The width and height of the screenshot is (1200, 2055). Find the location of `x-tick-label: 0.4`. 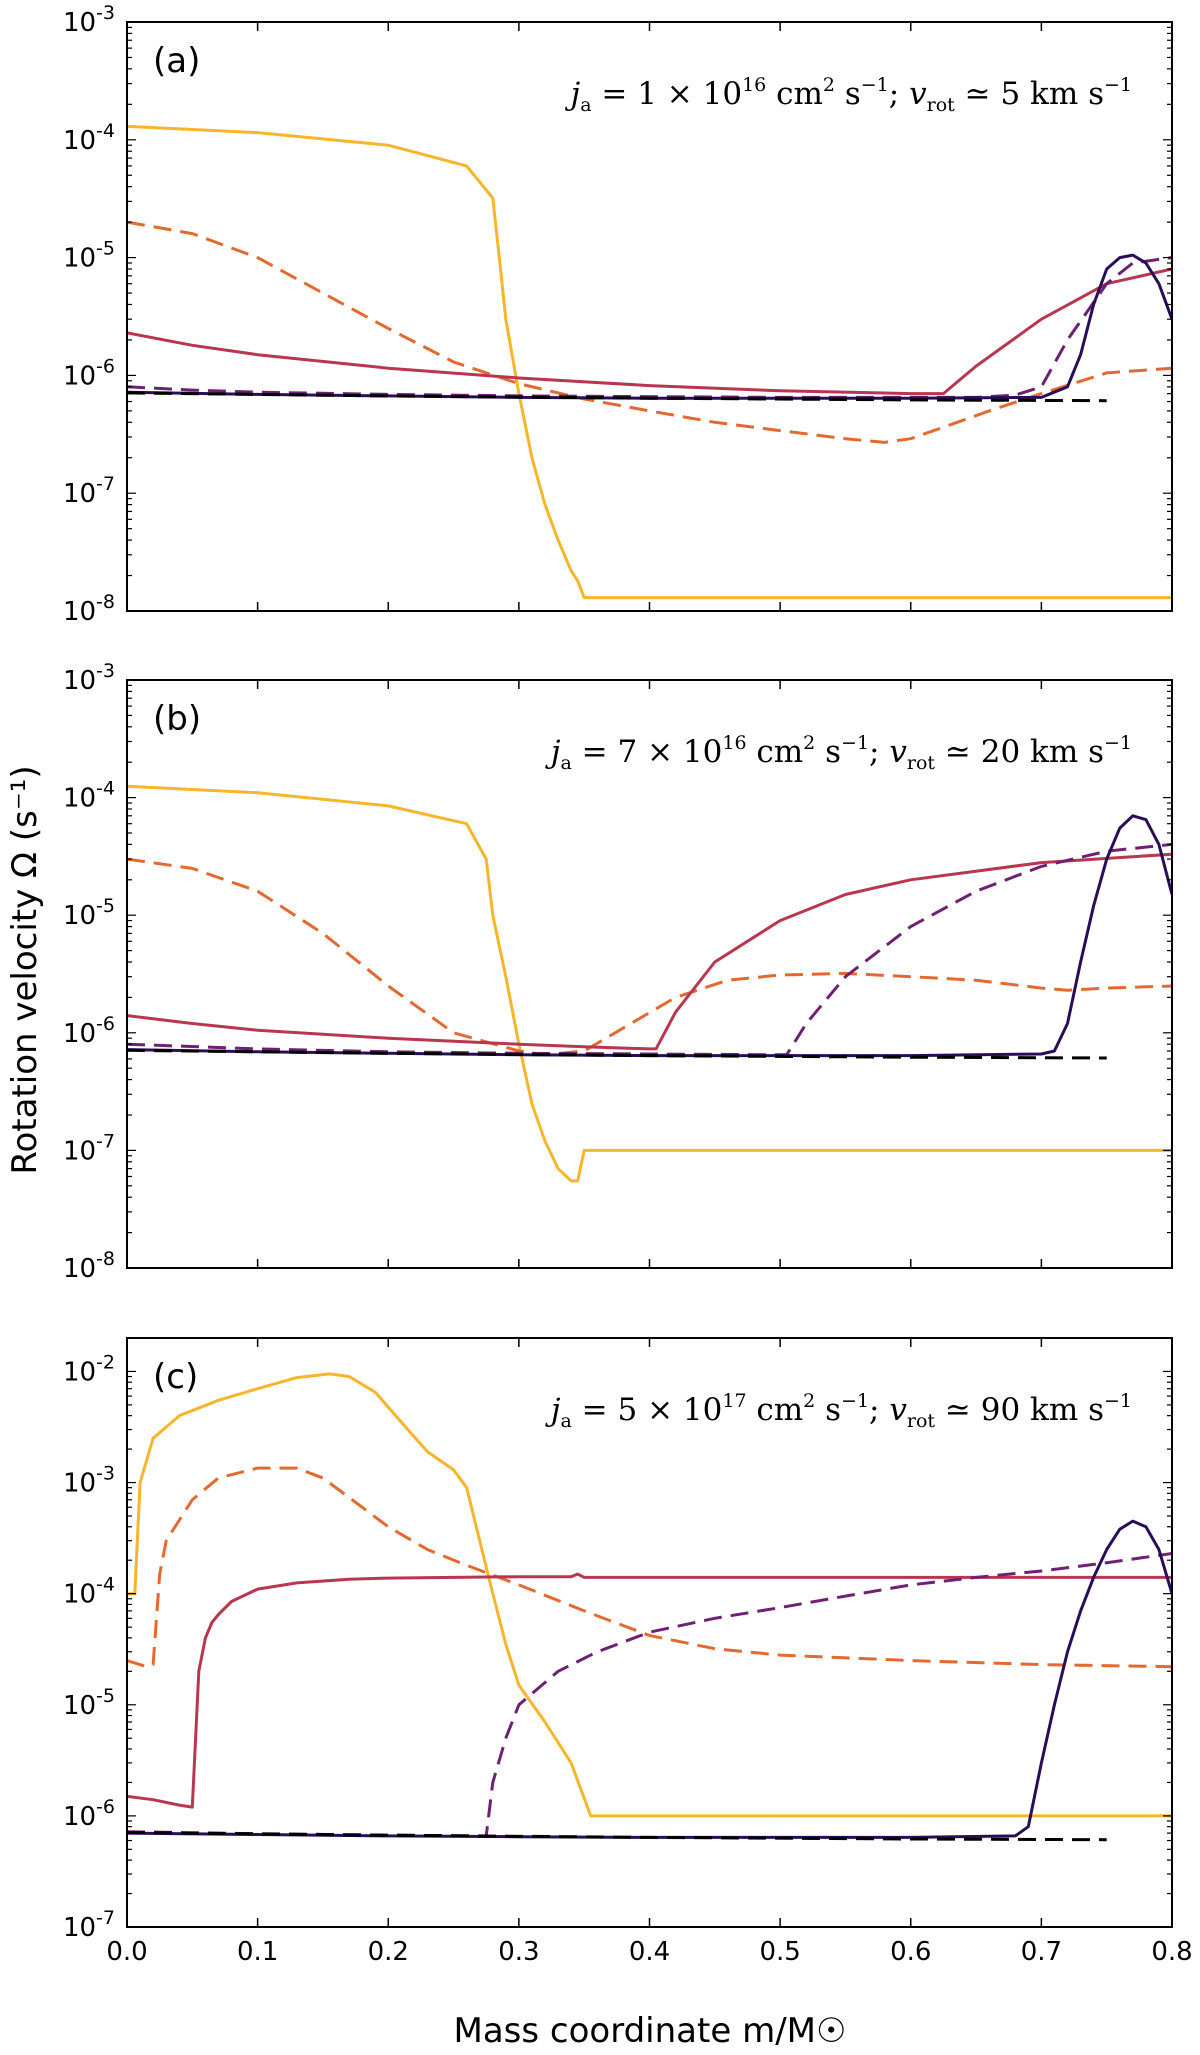

x-tick-label: 0.4 is located at coordinates (649, 1952).